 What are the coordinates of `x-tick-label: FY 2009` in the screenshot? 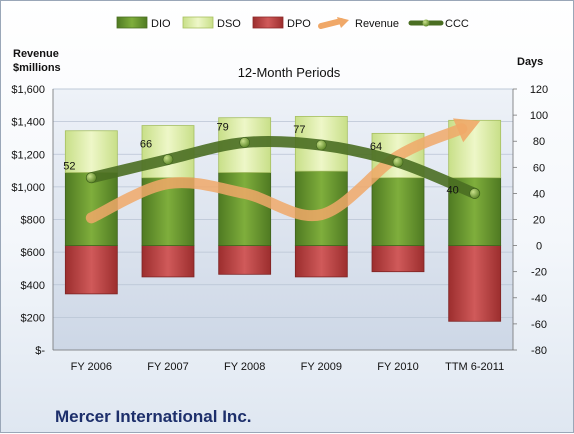 It's located at (321, 367).